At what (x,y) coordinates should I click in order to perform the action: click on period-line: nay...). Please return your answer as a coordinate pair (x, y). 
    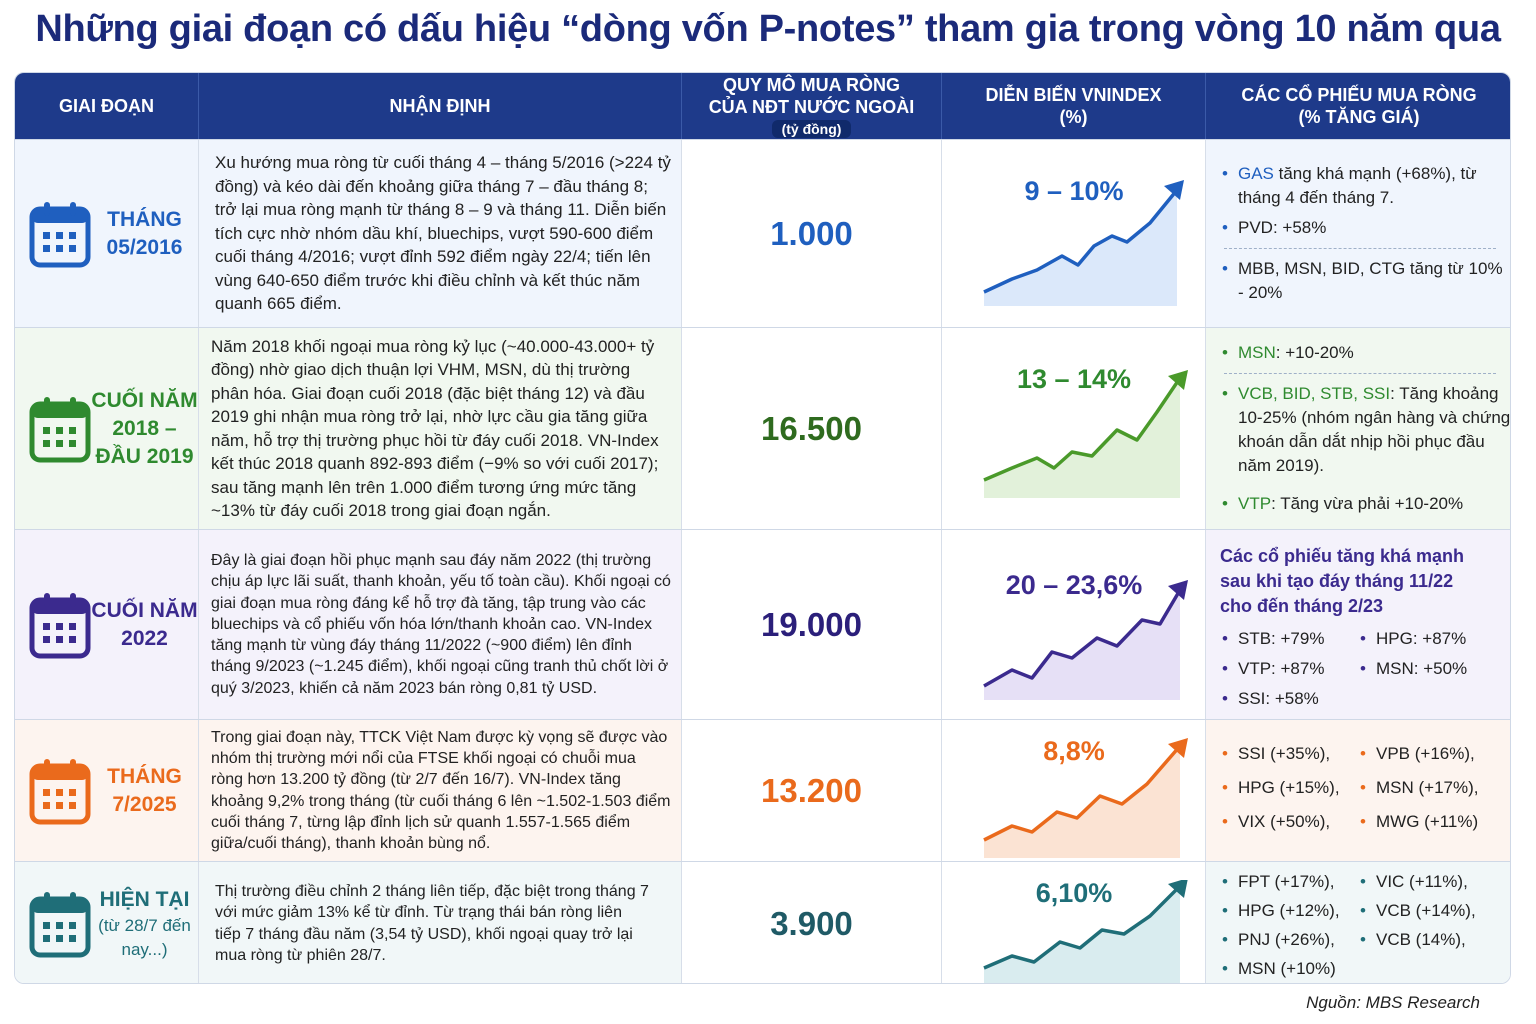
    Looking at the image, I should click on (144, 949).